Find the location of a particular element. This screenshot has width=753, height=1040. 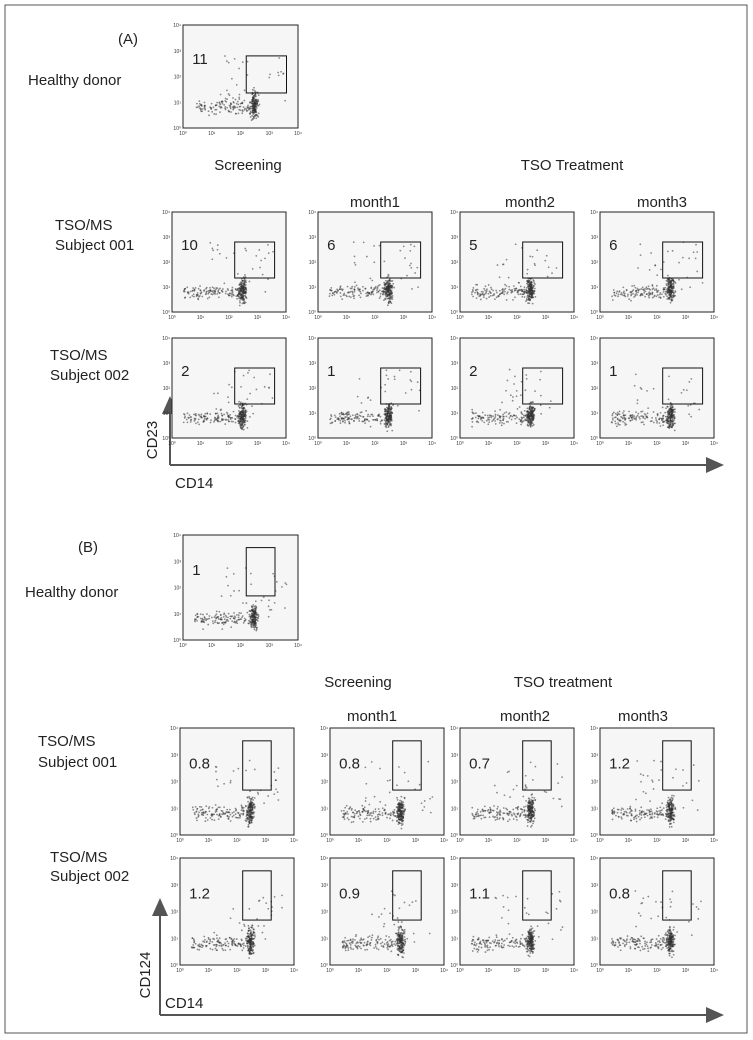

x-tick-label: 10⁴ is located at coordinates (286, 318).